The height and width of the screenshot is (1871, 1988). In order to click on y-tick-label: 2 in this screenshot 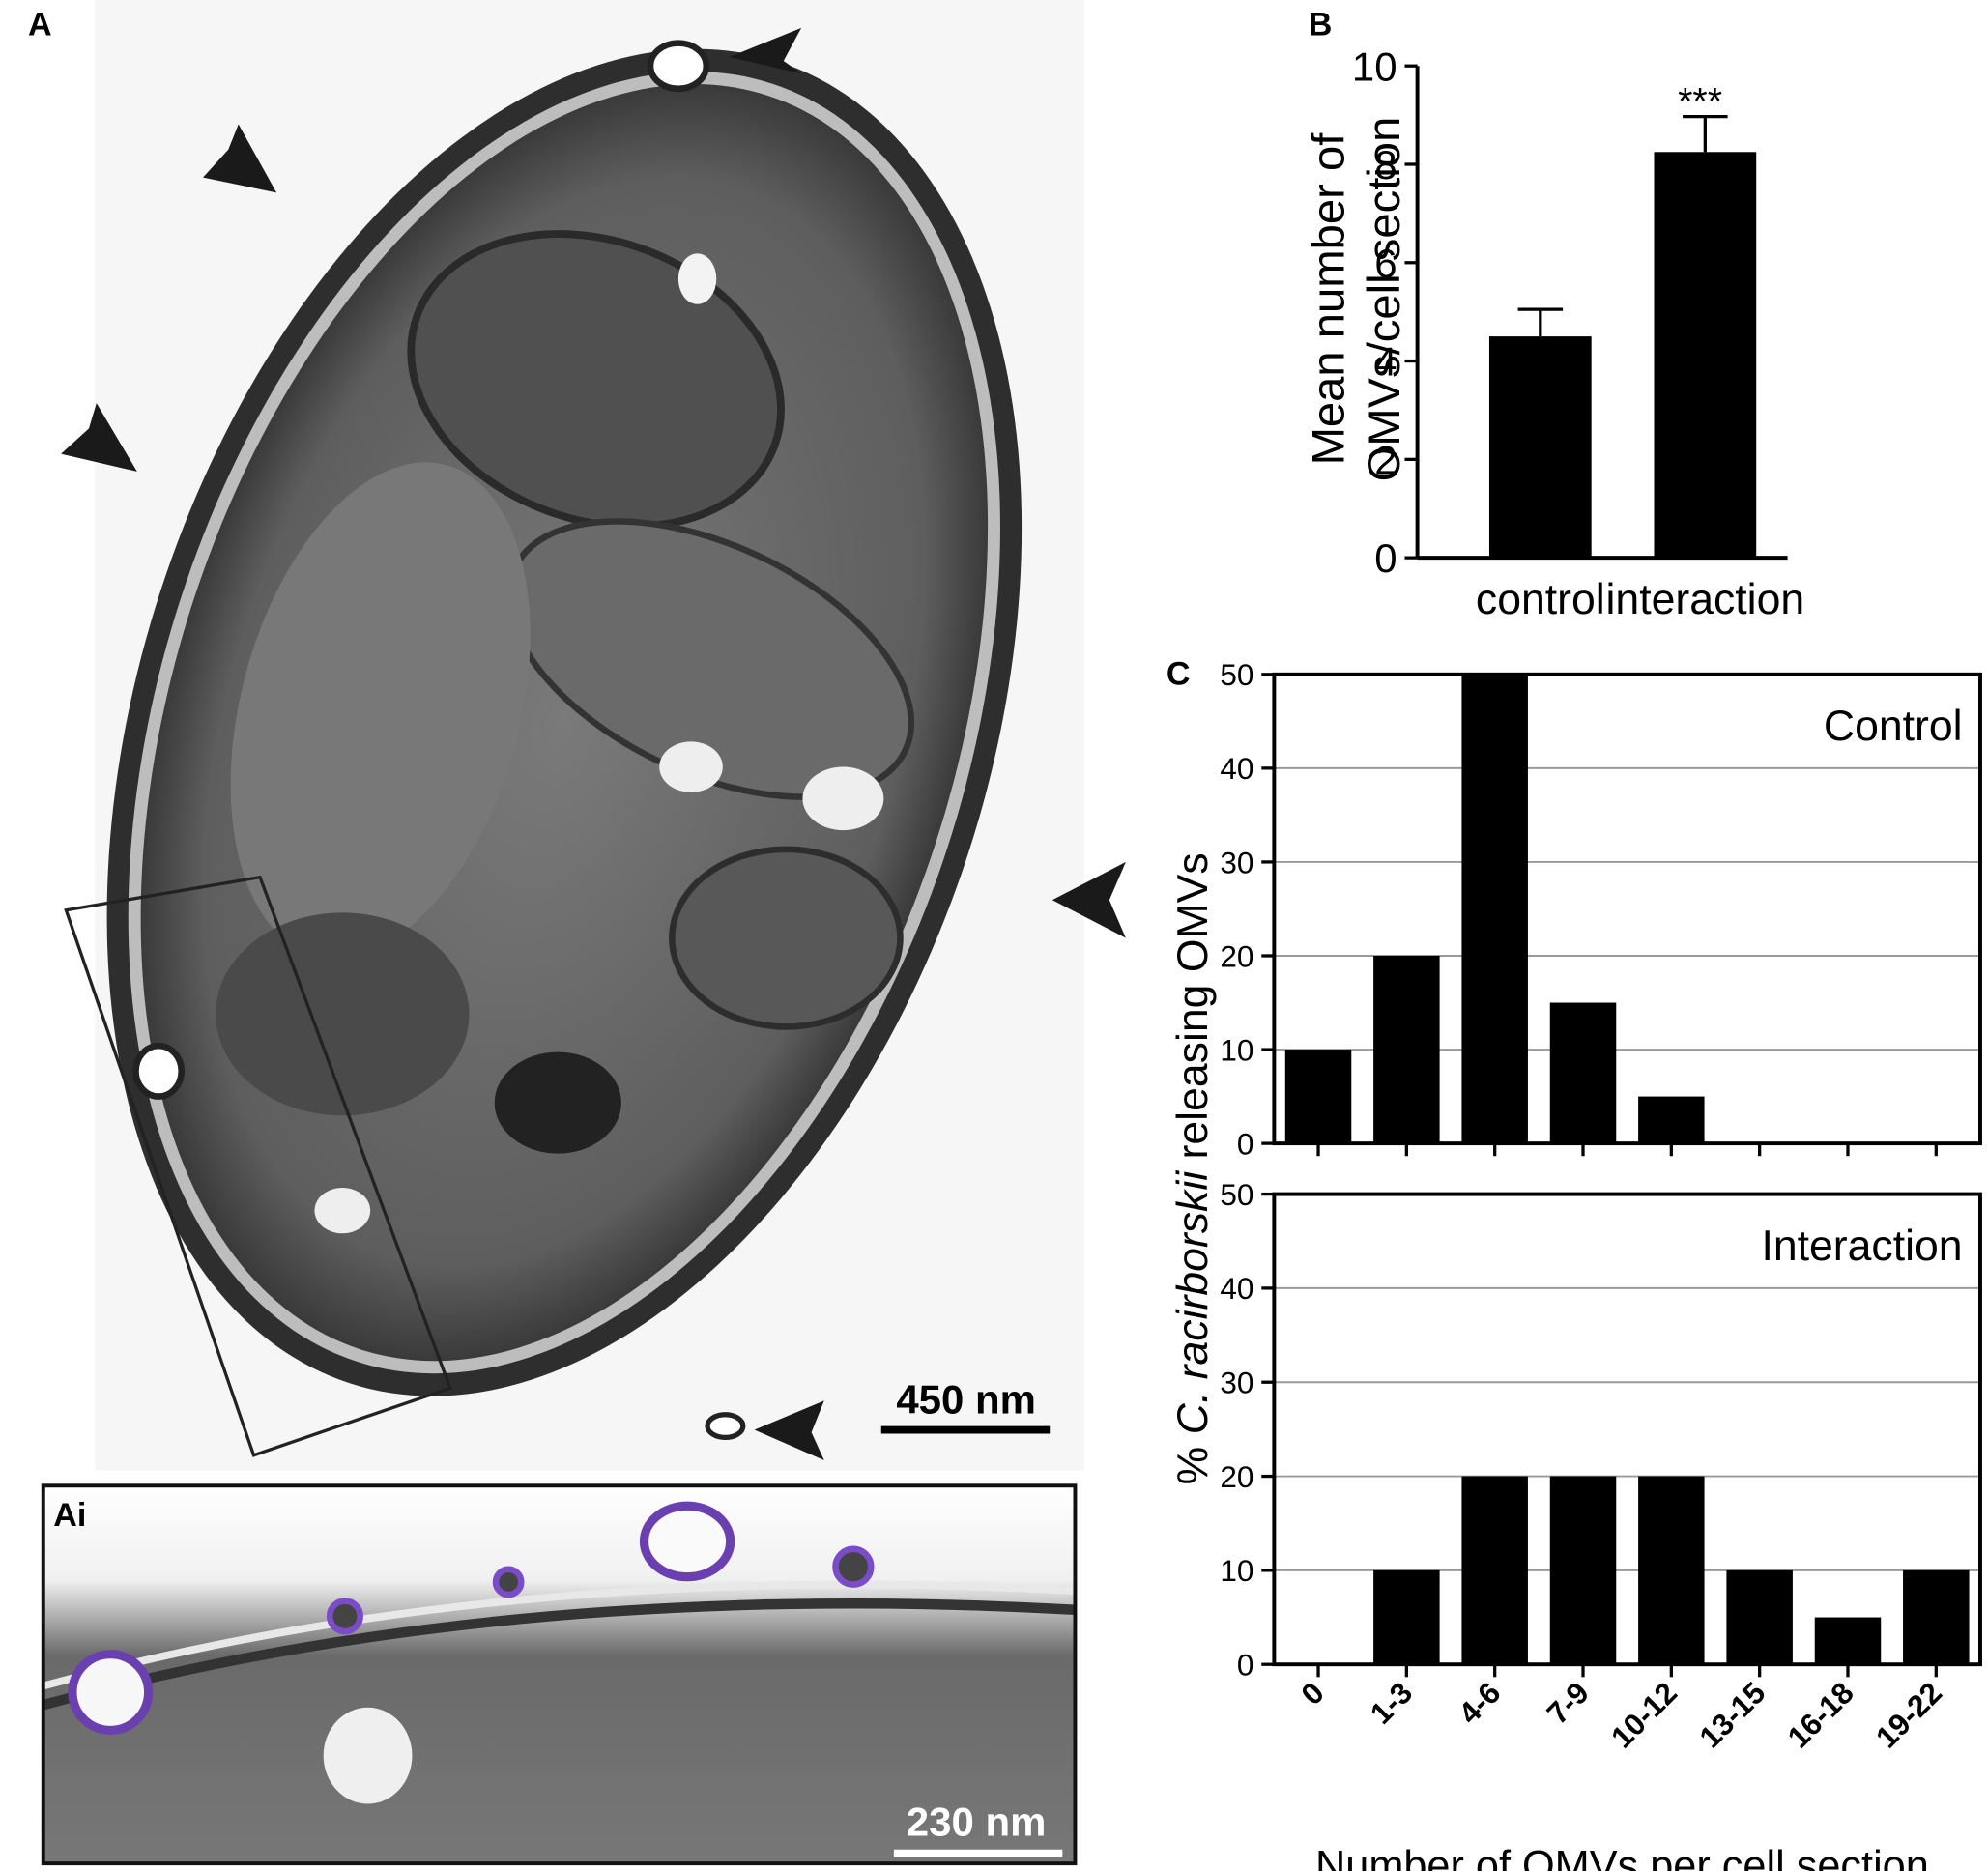, I will do `click(1385, 459)`.